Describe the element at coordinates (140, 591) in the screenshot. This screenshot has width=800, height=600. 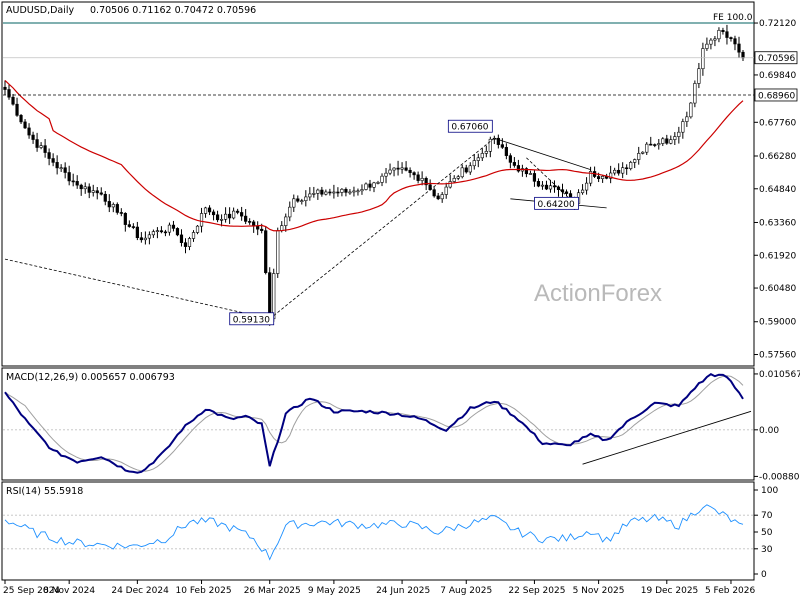
I see `x-tick-label: 24 Dec 2024` at that location.